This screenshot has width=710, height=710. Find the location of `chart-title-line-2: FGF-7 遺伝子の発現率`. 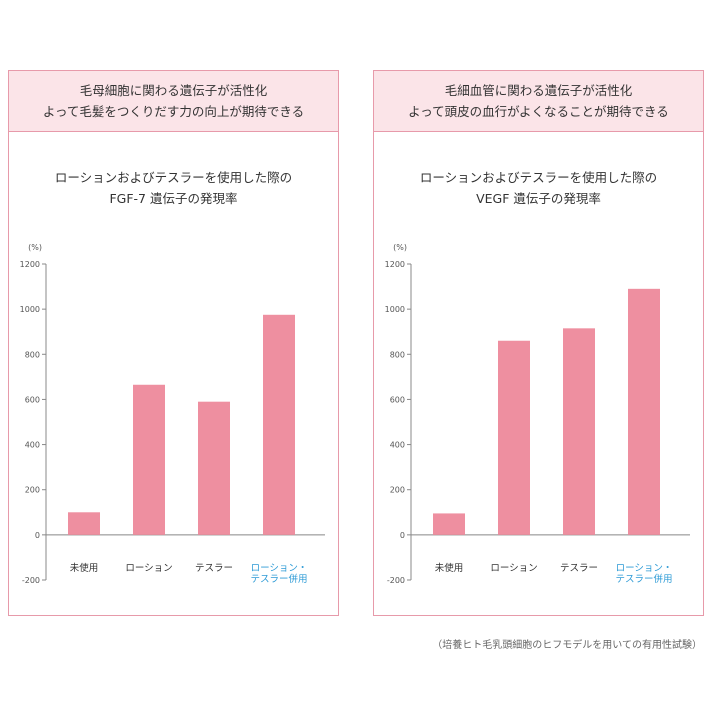

chart-title-line-2: FGF-7 遺伝子の発現率 is located at coordinates (173, 198).